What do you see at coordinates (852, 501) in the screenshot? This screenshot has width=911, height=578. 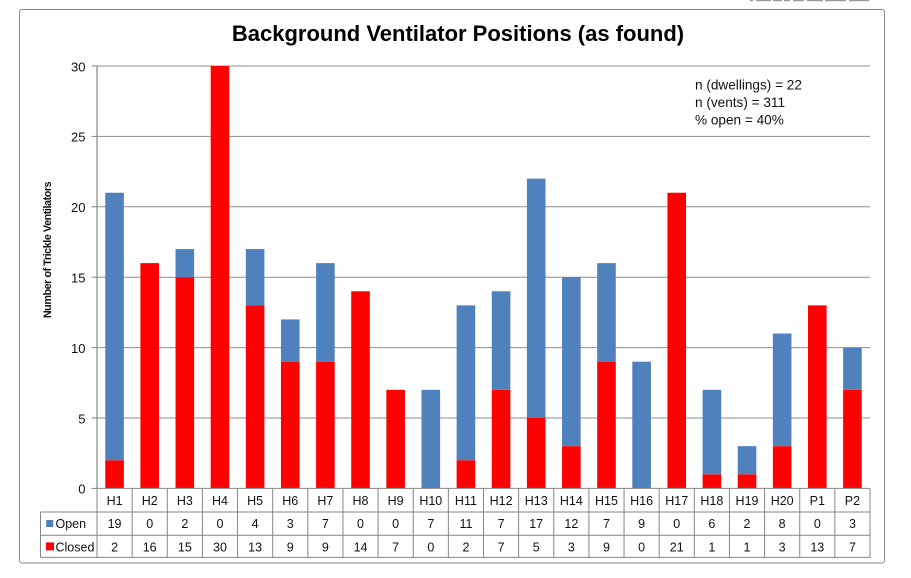 I see `svg-text: P2` at bounding box center [852, 501].